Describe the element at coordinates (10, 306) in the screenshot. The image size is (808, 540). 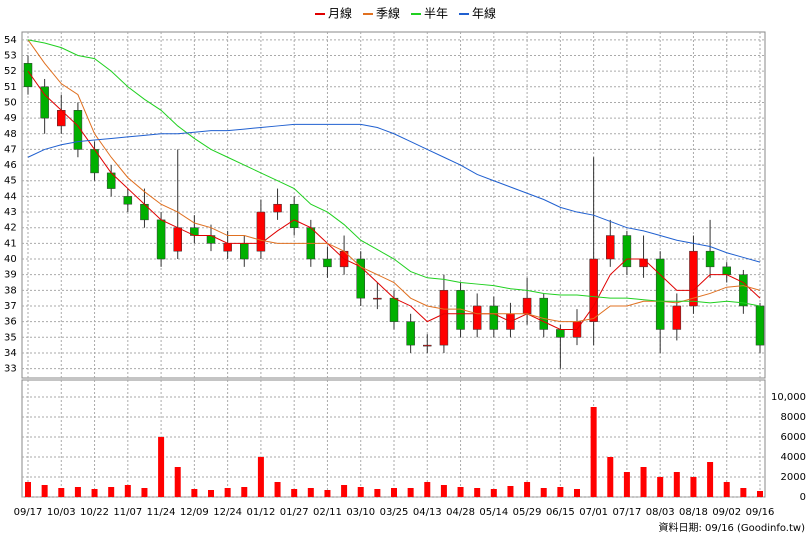
I see `y-tick-label: 37` at that location.